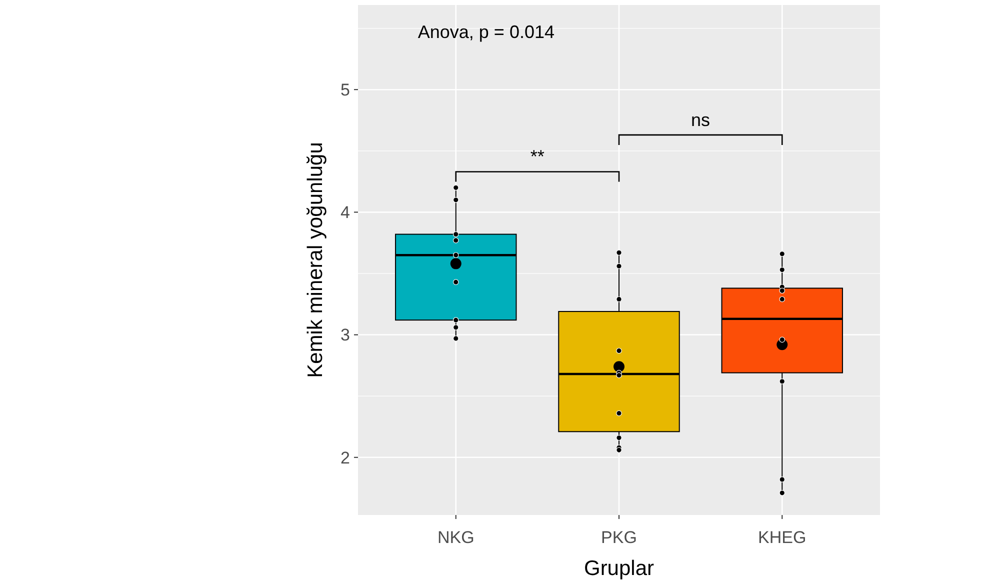 The image size is (981, 588). Describe the element at coordinates (782, 537) in the screenshot. I see `x-tick-label: KHEG` at that location.